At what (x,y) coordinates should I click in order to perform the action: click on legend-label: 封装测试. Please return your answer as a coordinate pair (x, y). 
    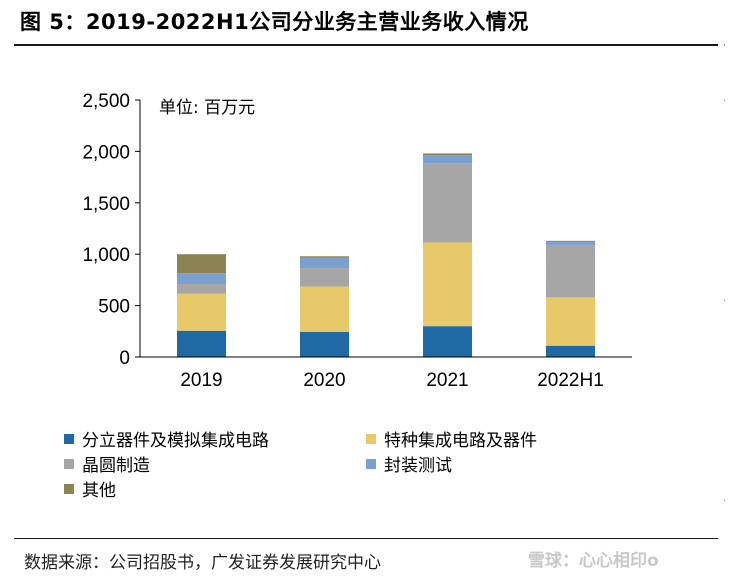
    Looking at the image, I should click on (418, 466).